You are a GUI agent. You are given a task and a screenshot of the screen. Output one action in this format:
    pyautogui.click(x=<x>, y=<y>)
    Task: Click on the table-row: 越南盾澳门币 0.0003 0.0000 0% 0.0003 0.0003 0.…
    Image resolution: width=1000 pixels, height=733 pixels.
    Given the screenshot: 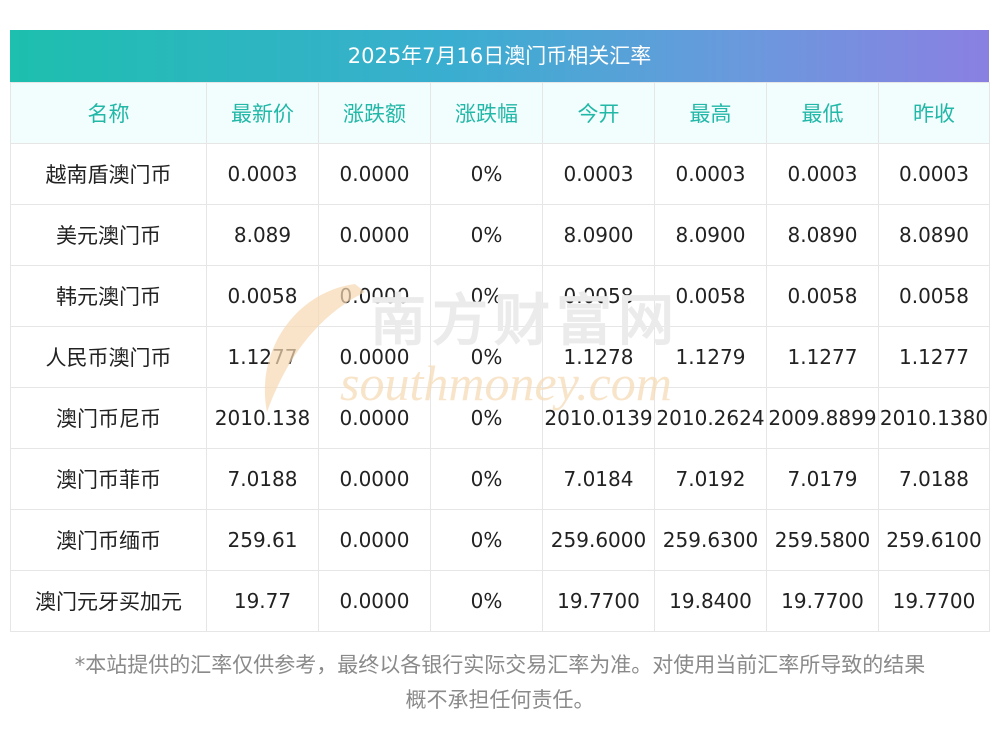 What is the action you would take?
    pyautogui.click(x=500, y=174)
    